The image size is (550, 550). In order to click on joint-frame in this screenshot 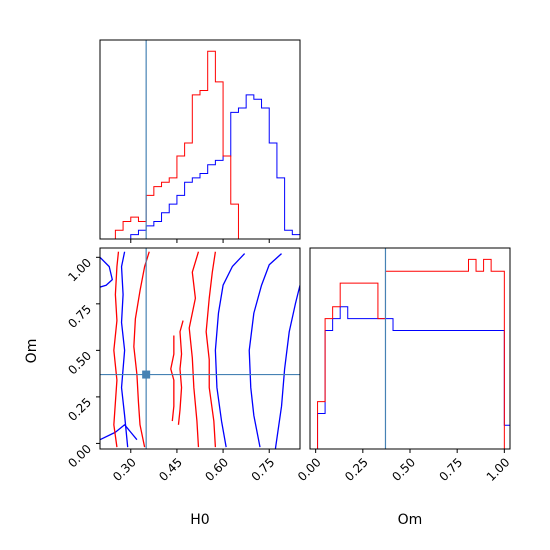, I will do `click(200, 348)`.